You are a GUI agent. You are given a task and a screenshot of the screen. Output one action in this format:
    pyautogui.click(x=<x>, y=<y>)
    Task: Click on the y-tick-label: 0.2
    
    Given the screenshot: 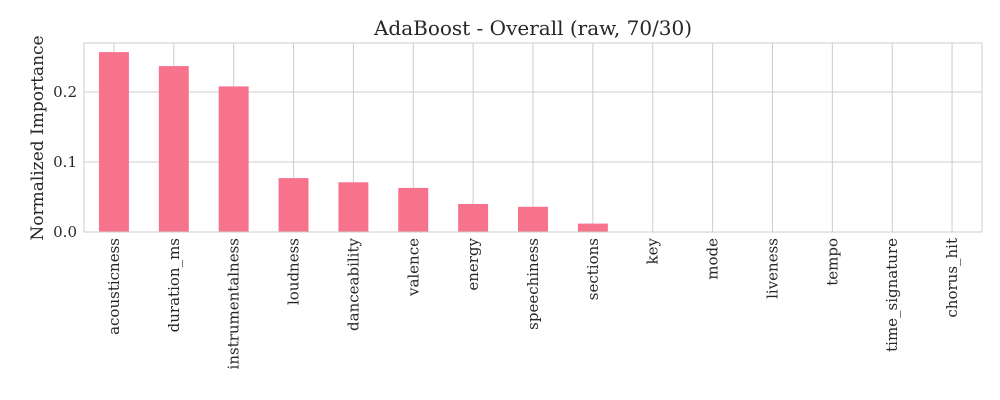 What is the action you would take?
    pyautogui.click(x=65, y=92)
    